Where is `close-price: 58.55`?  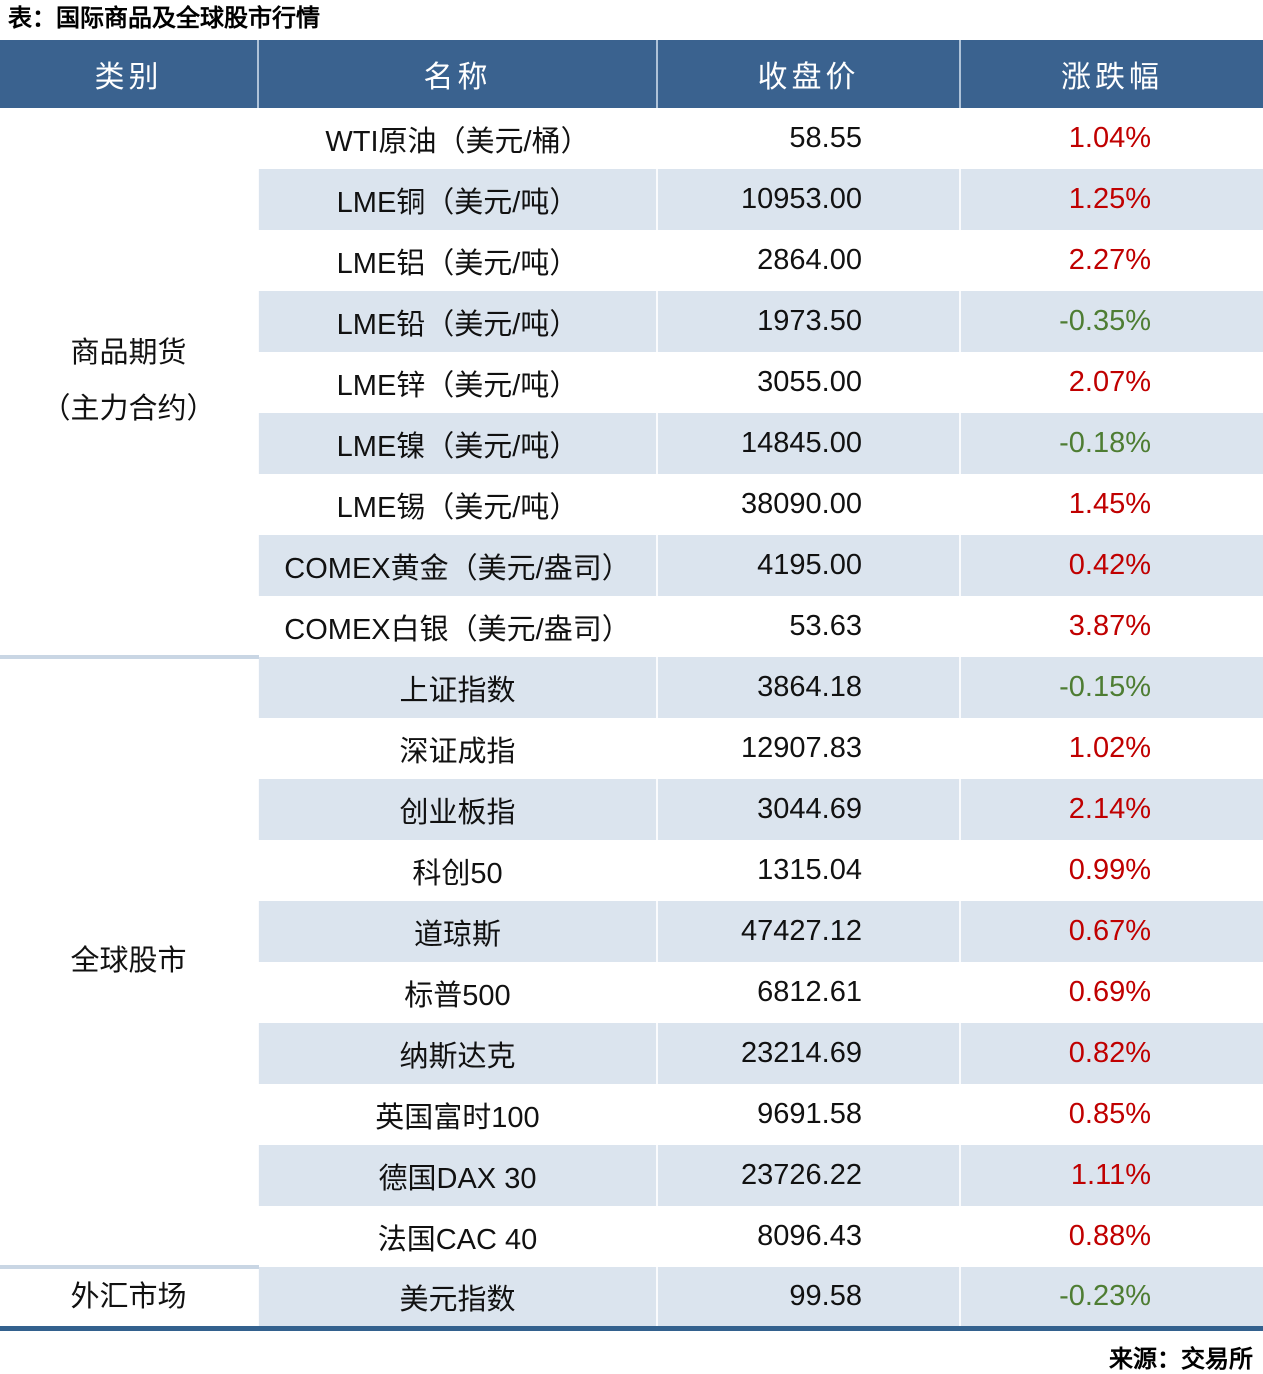
close-price: 58.55 is located at coordinates (808, 138).